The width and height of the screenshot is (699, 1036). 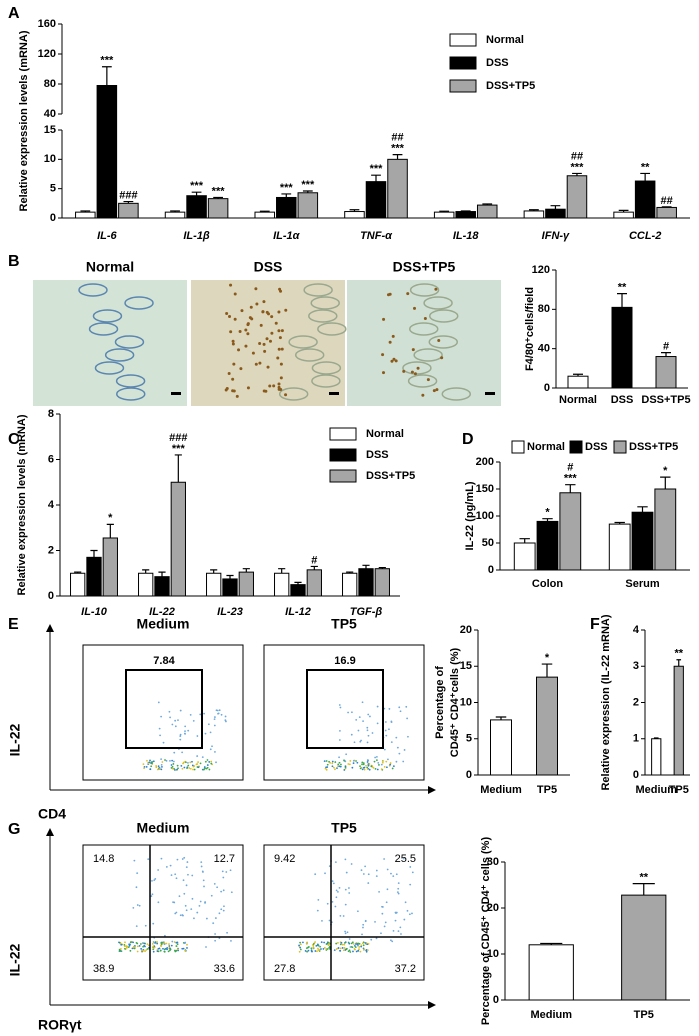 I want to click on gate-value: 16.9, so click(x=344, y=661).